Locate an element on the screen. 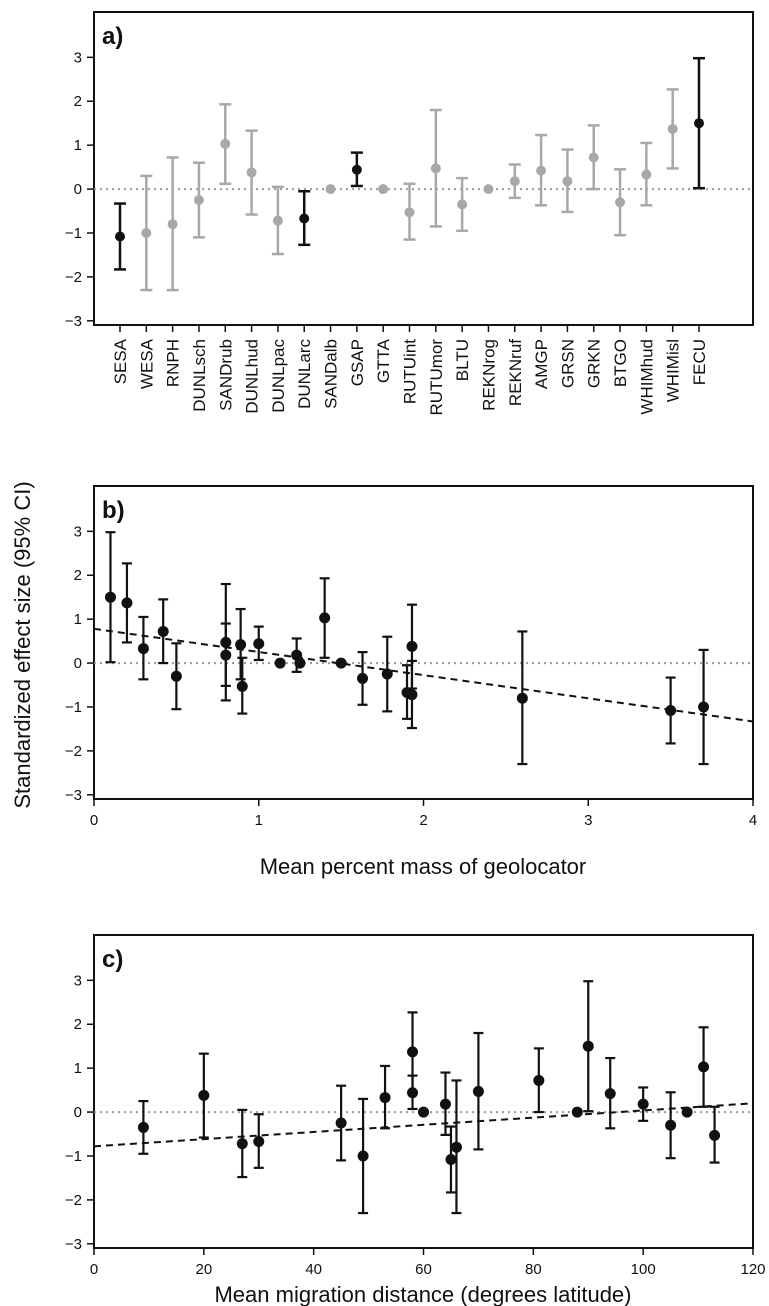 Image resolution: width=769 pixels, height=1306 pixels. category-label: REKNrog is located at coordinates (488, 375).